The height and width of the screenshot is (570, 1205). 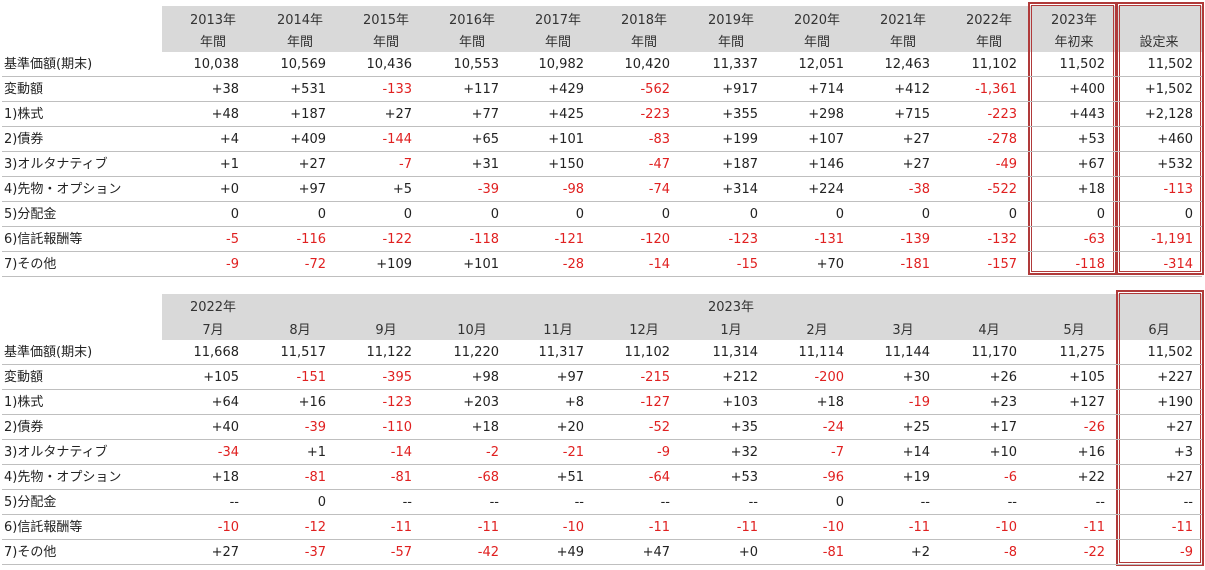 I want to click on table2-cell: +14, so click(x=916, y=452).